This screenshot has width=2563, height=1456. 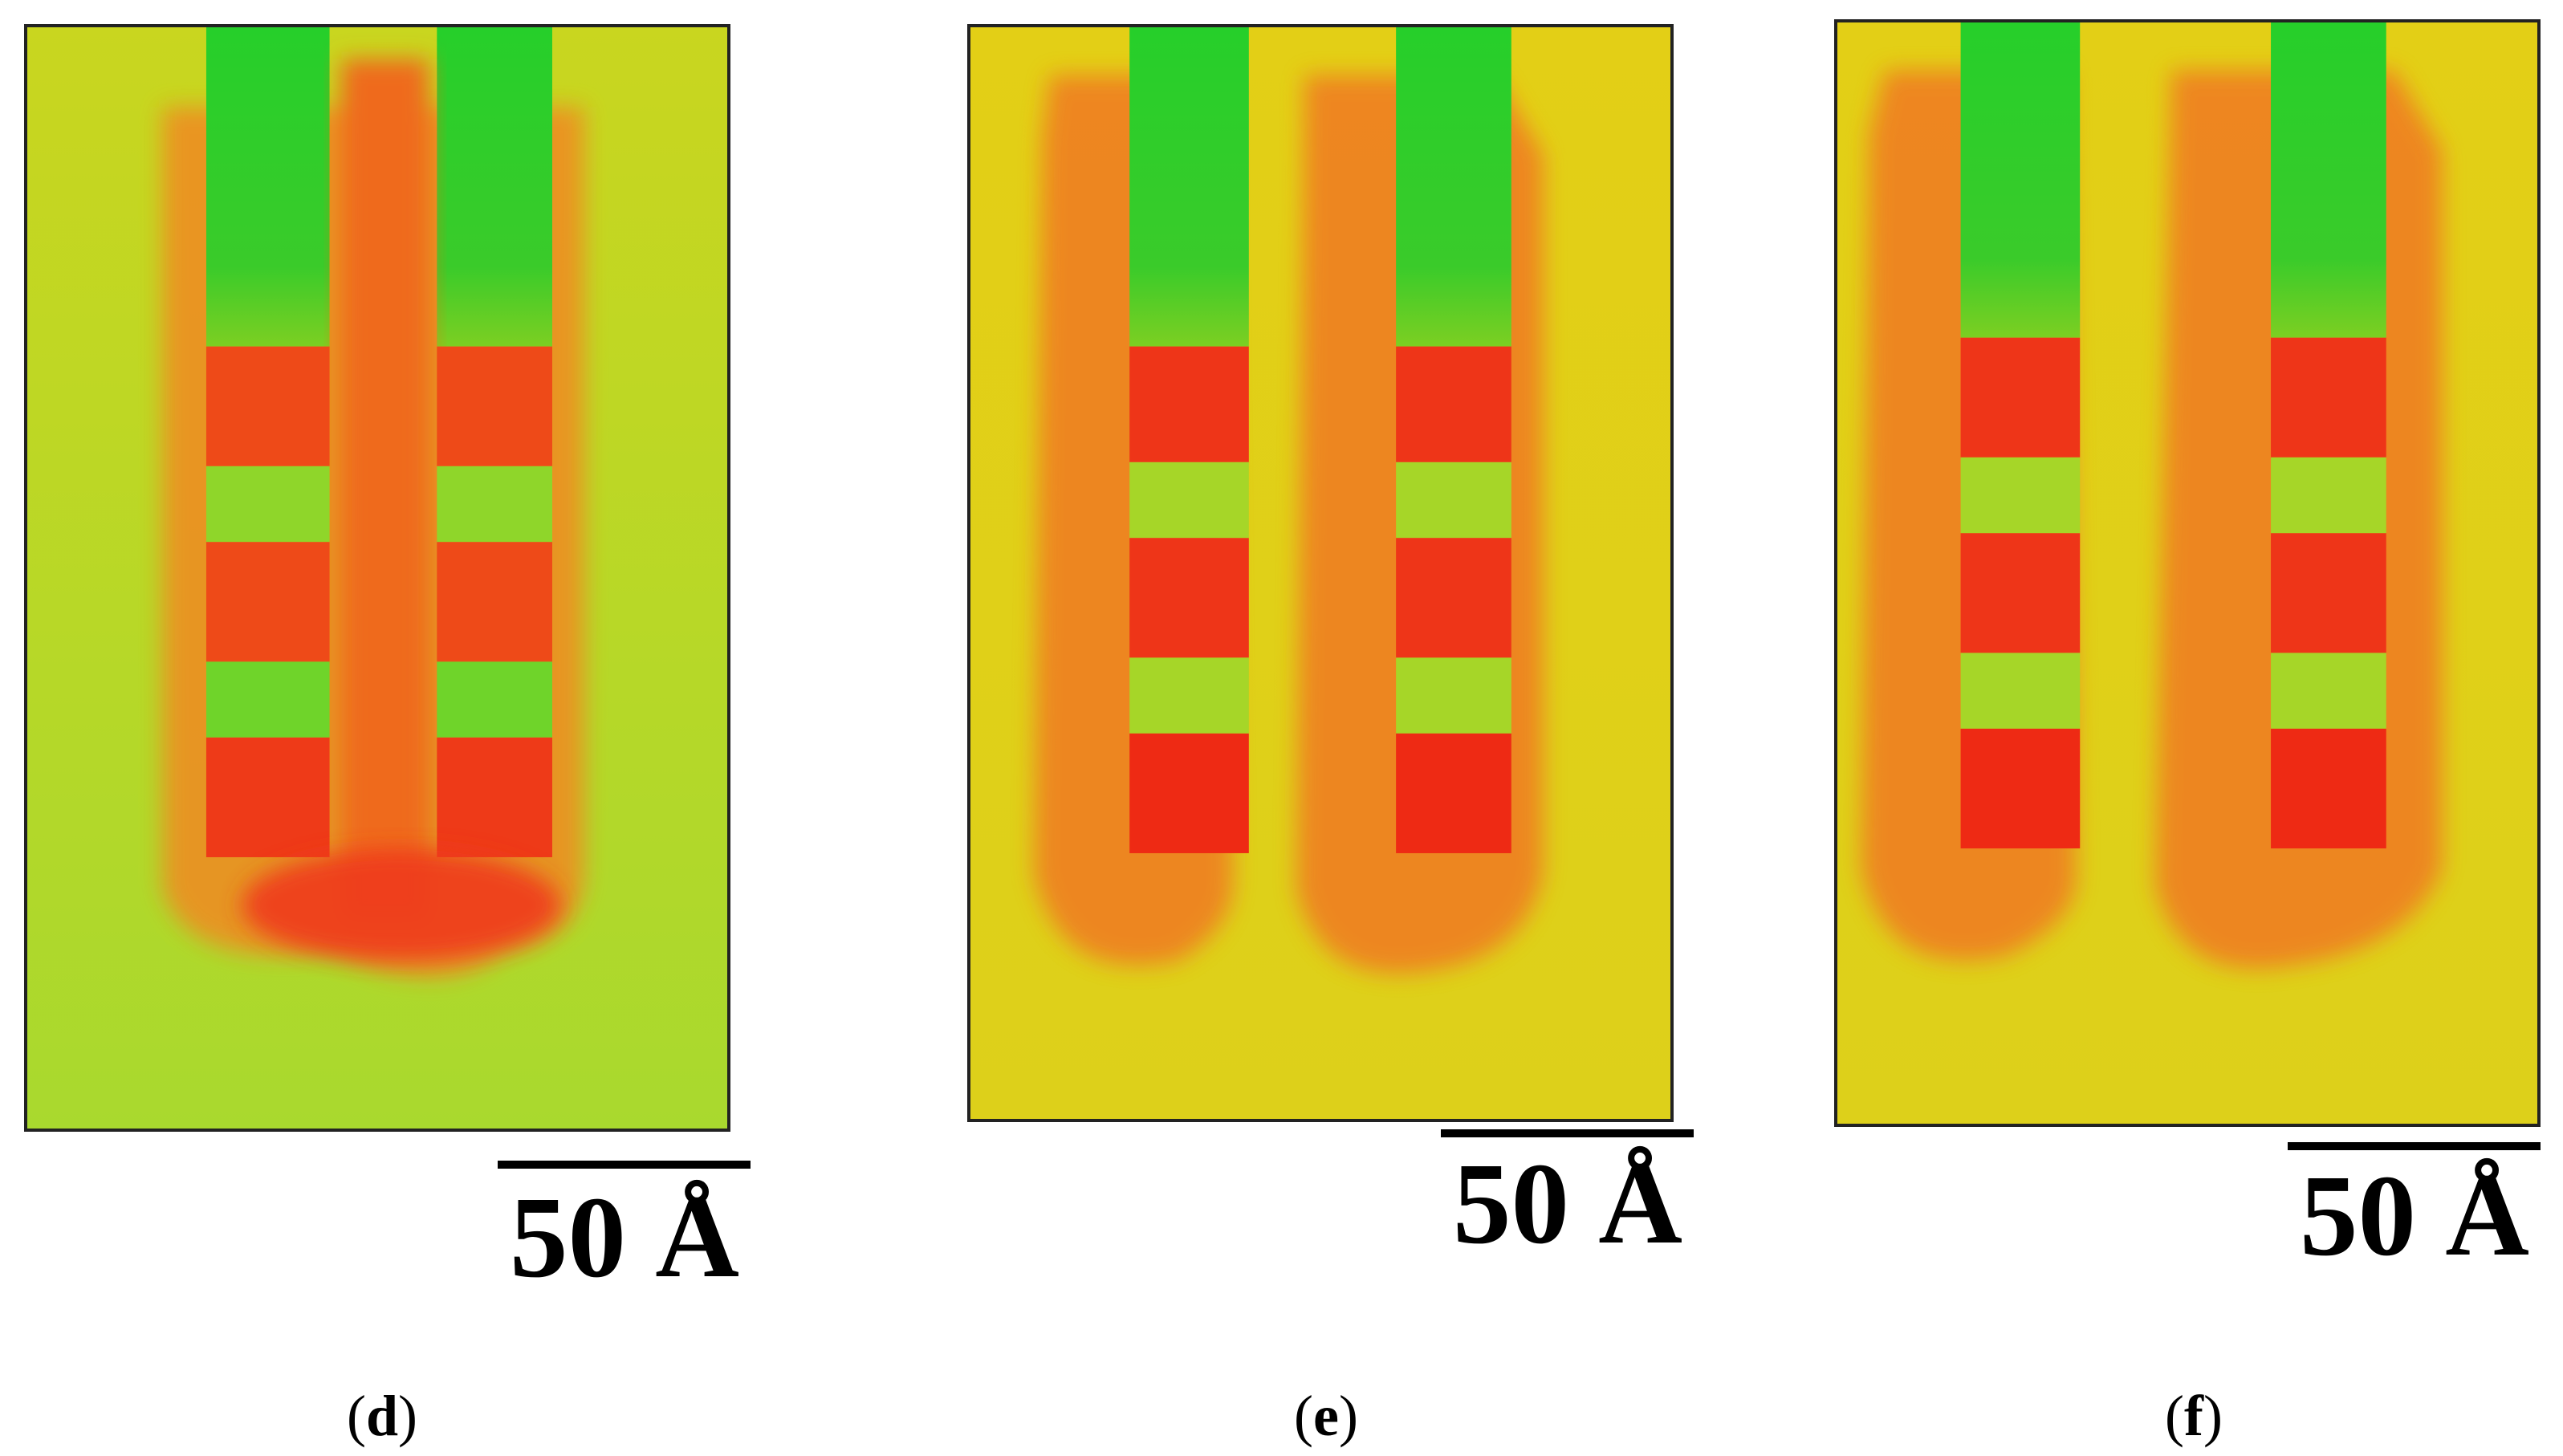 What do you see at coordinates (2414, 1146) in the screenshot?
I see `scale-bar-f` at bounding box center [2414, 1146].